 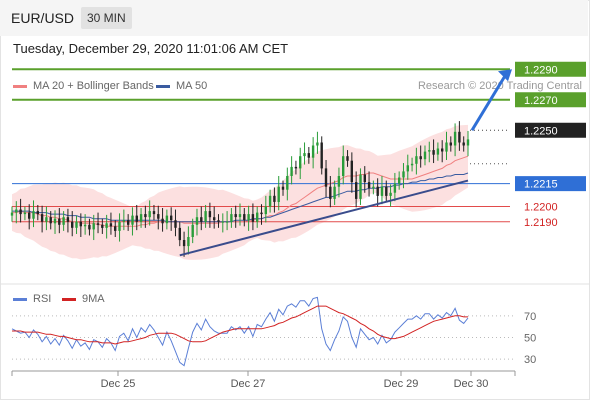 I want to click on level-label-0: 1.2290, so click(x=550, y=69).